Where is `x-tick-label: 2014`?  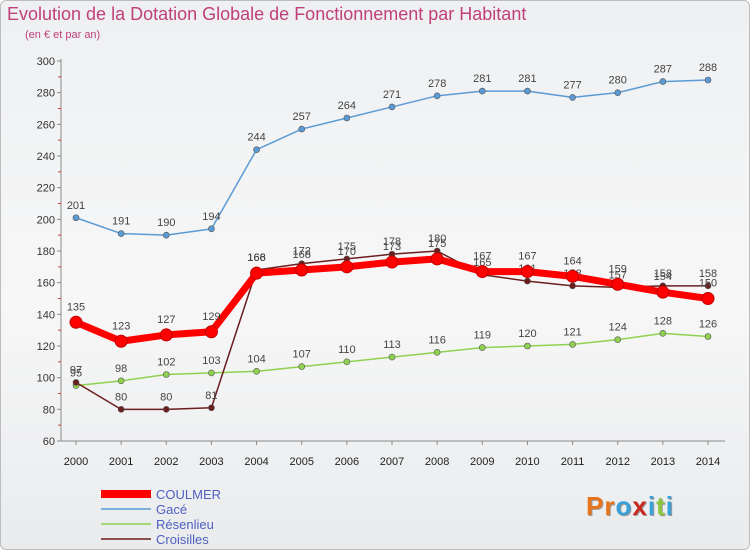
x-tick-label: 2014 is located at coordinates (708, 462).